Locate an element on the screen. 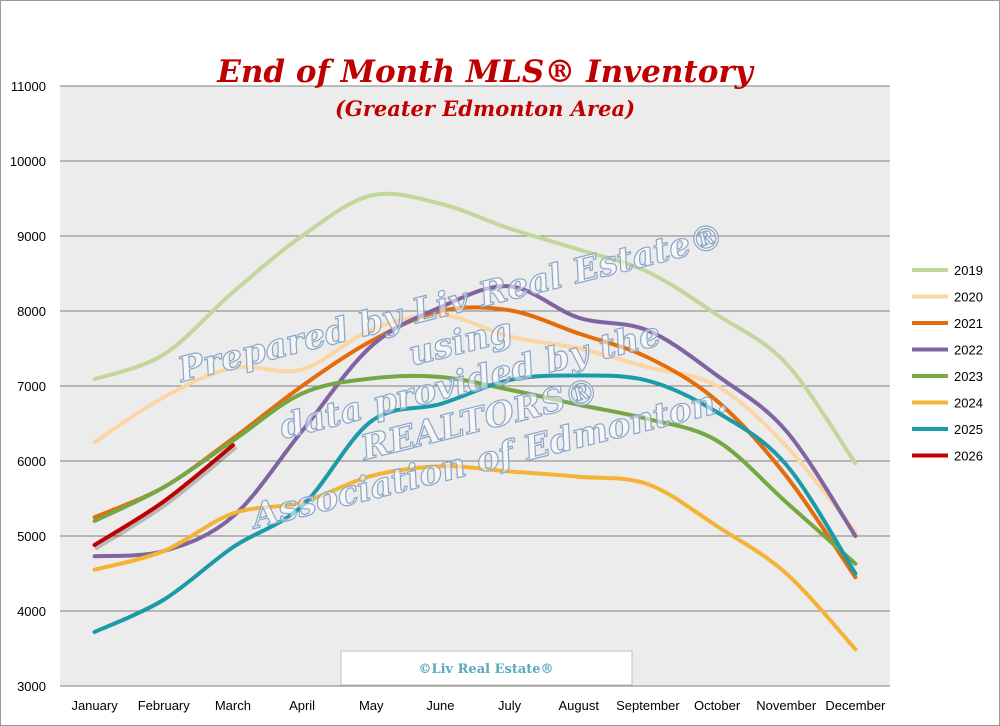 The width and height of the screenshot is (1000, 726). legend-label-2025: 2025 is located at coordinates (968, 429).